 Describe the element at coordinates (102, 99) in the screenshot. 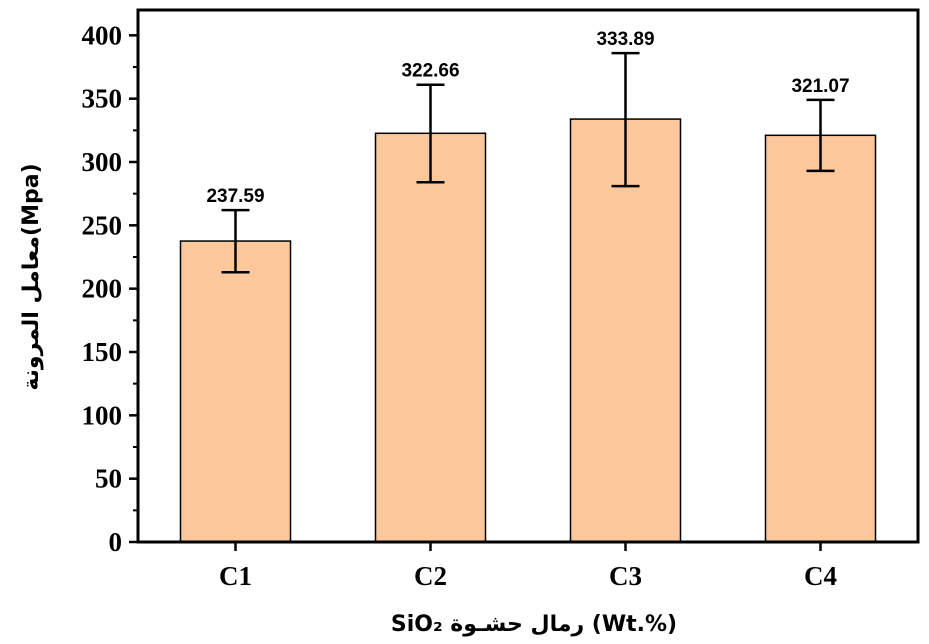

I see `y-tick-label-350: 350` at that location.